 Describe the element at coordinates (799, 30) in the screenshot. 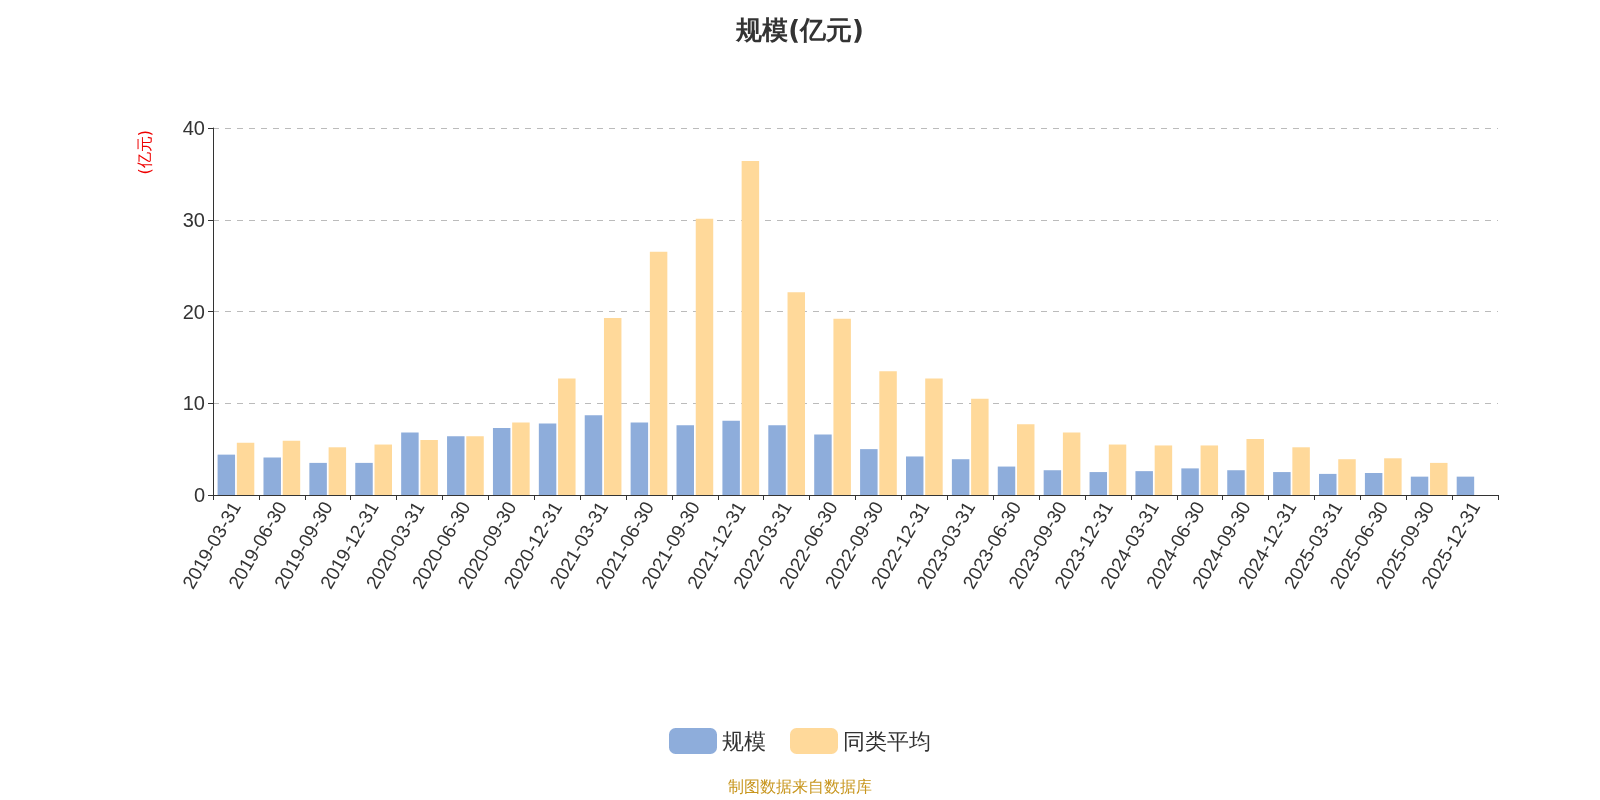

I see `chart-title: 规模(亿元)` at that location.